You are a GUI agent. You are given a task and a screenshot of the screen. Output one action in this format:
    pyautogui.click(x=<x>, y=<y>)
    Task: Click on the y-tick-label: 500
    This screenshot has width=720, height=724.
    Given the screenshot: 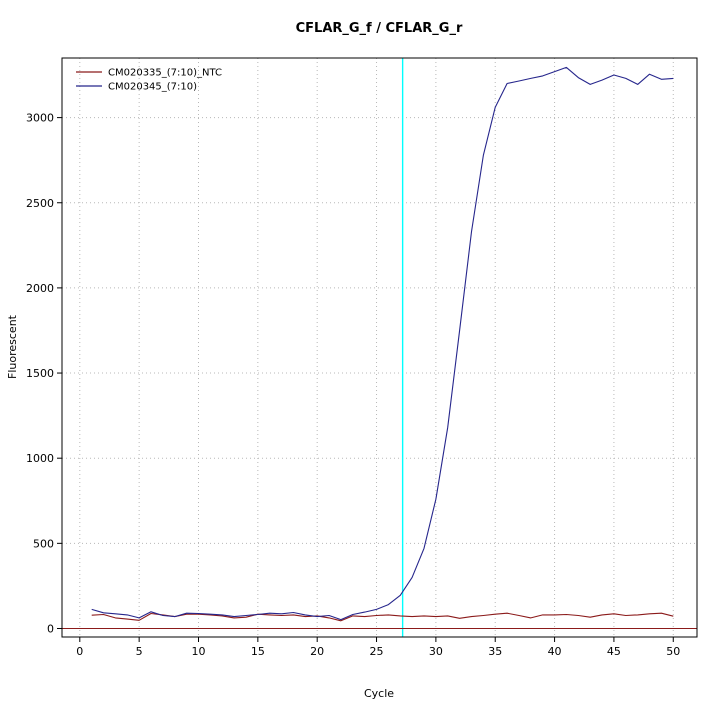 What is the action you would take?
    pyautogui.click(x=43, y=543)
    